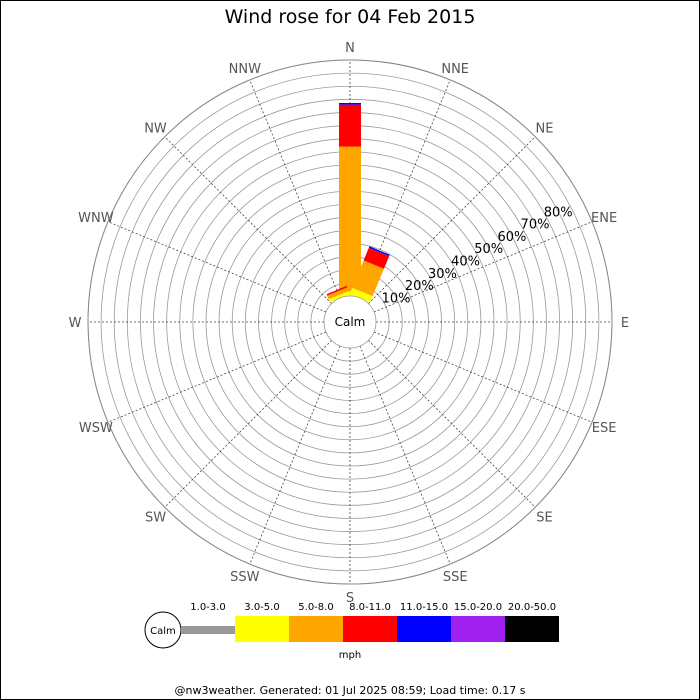 The image size is (700, 700). I want to click on spoke-ese, so click(483, 377).